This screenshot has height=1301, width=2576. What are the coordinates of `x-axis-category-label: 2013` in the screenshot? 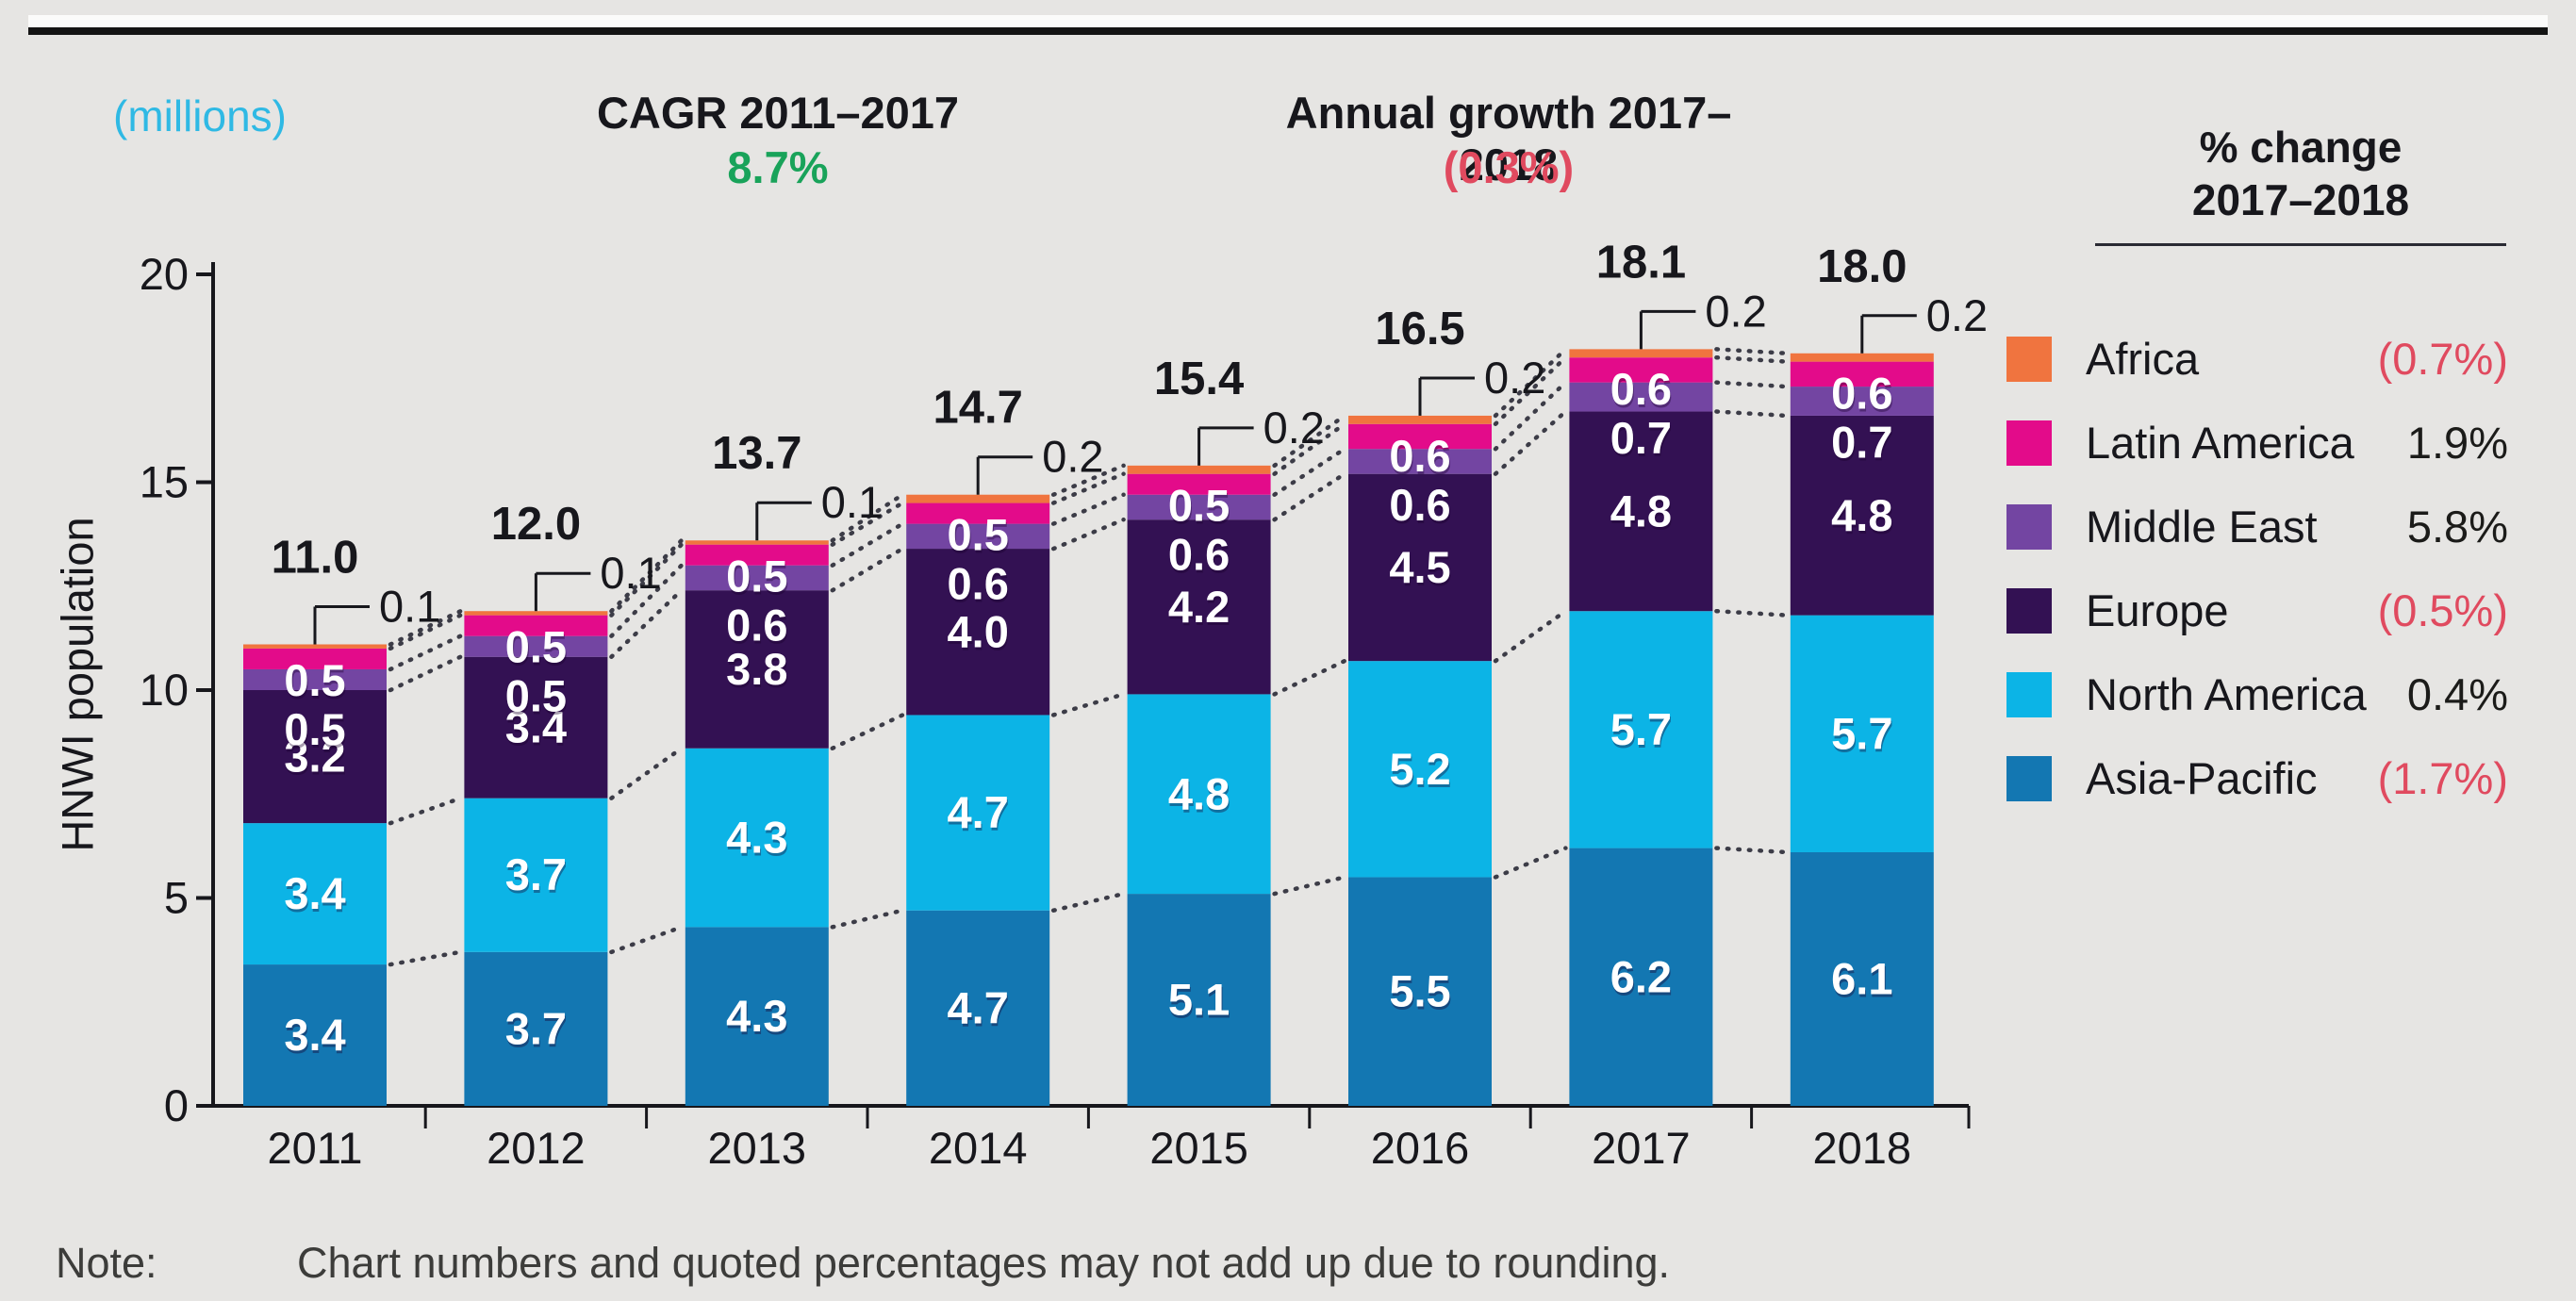 It's located at (757, 1148).